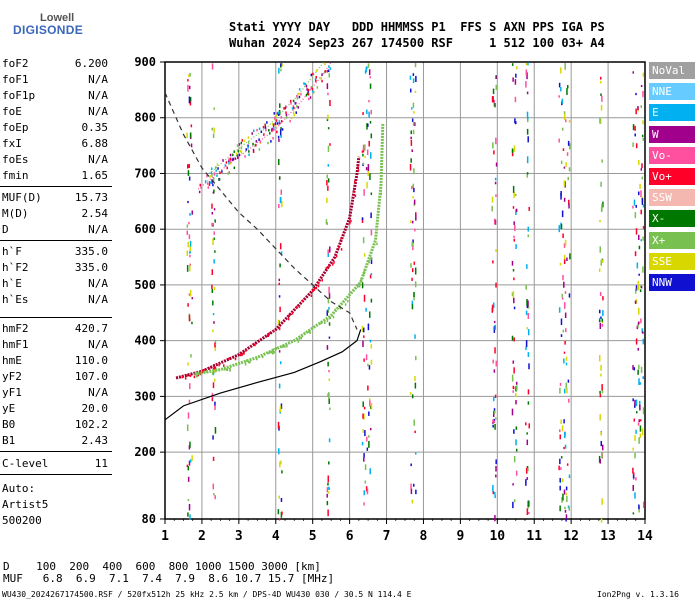  Describe the element at coordinates (55, 95) in the screenshot. I see `param-row: foF1p N/A` at that location.